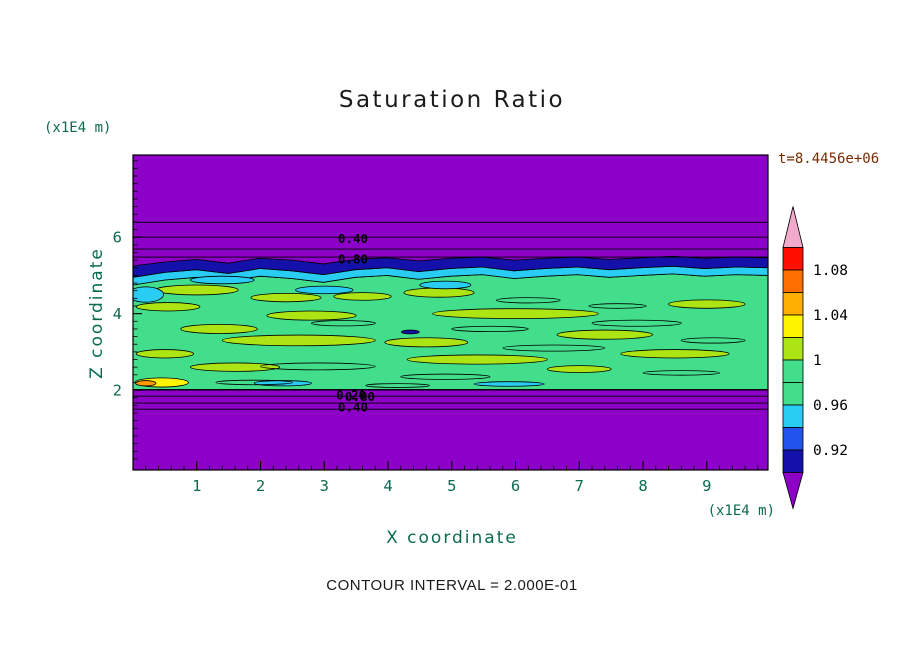 The height and width of the screenshot is (654, 904). Describe the element at coordinates (515, 486) in the screenshot. I see `x-tick-label: 6` at that location.